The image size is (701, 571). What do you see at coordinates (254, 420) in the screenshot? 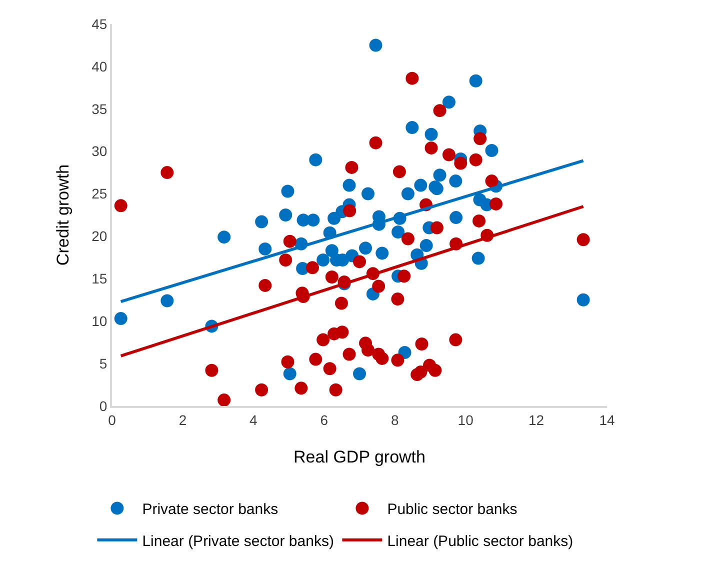
I see `x-tick-label: 4` at bounding box center [254, 420].